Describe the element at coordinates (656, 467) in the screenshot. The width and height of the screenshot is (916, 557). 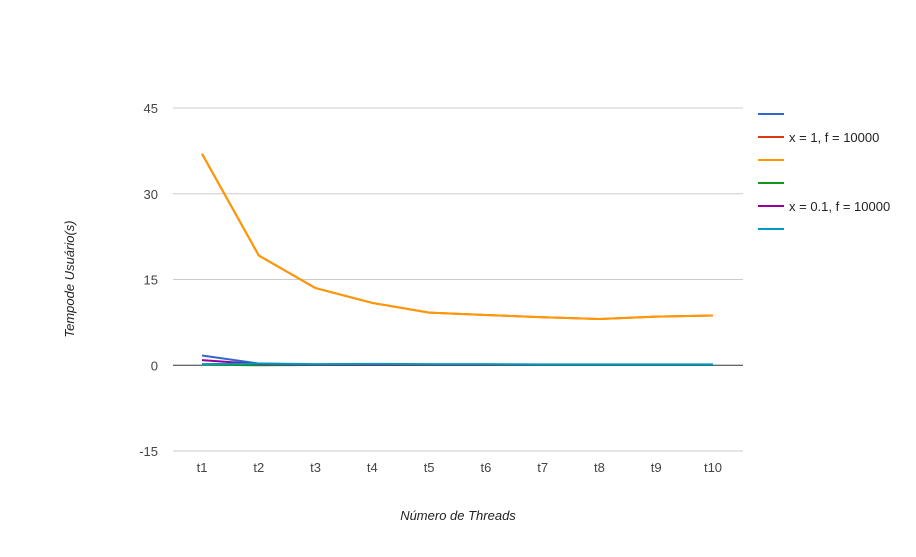
I see `x-tick-label: t9` at that location.